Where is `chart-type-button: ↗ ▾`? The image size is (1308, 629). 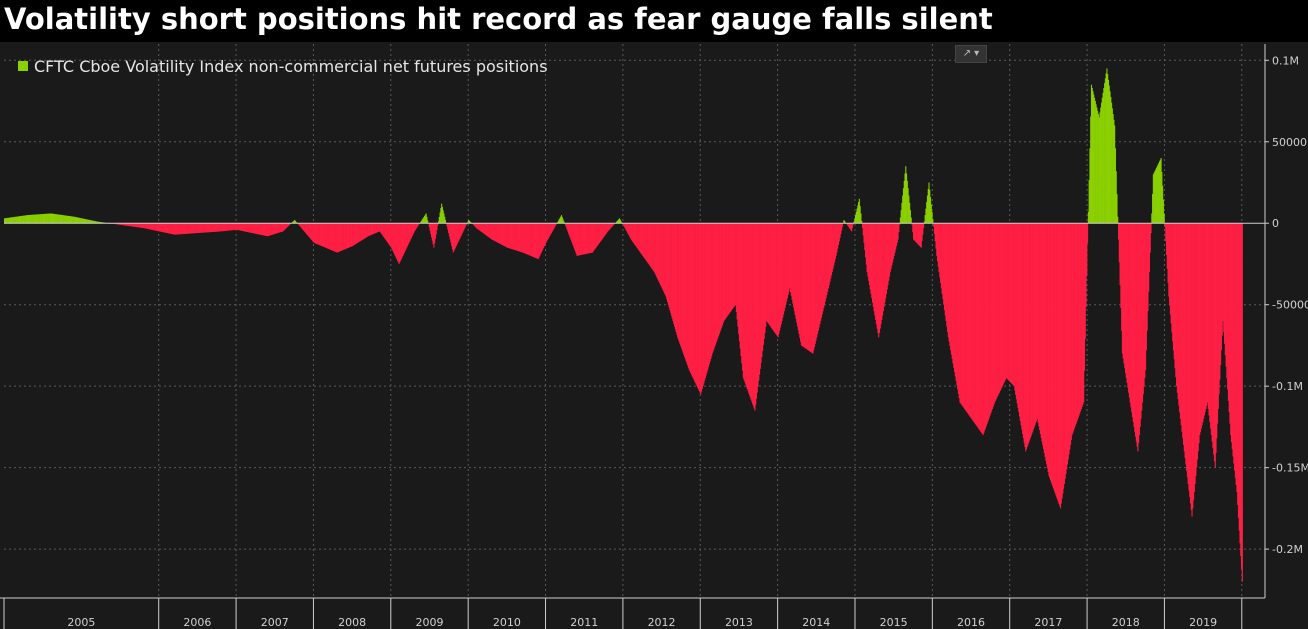
chart-type-button: ↗ ▾ is located at coordinates (971, 54).